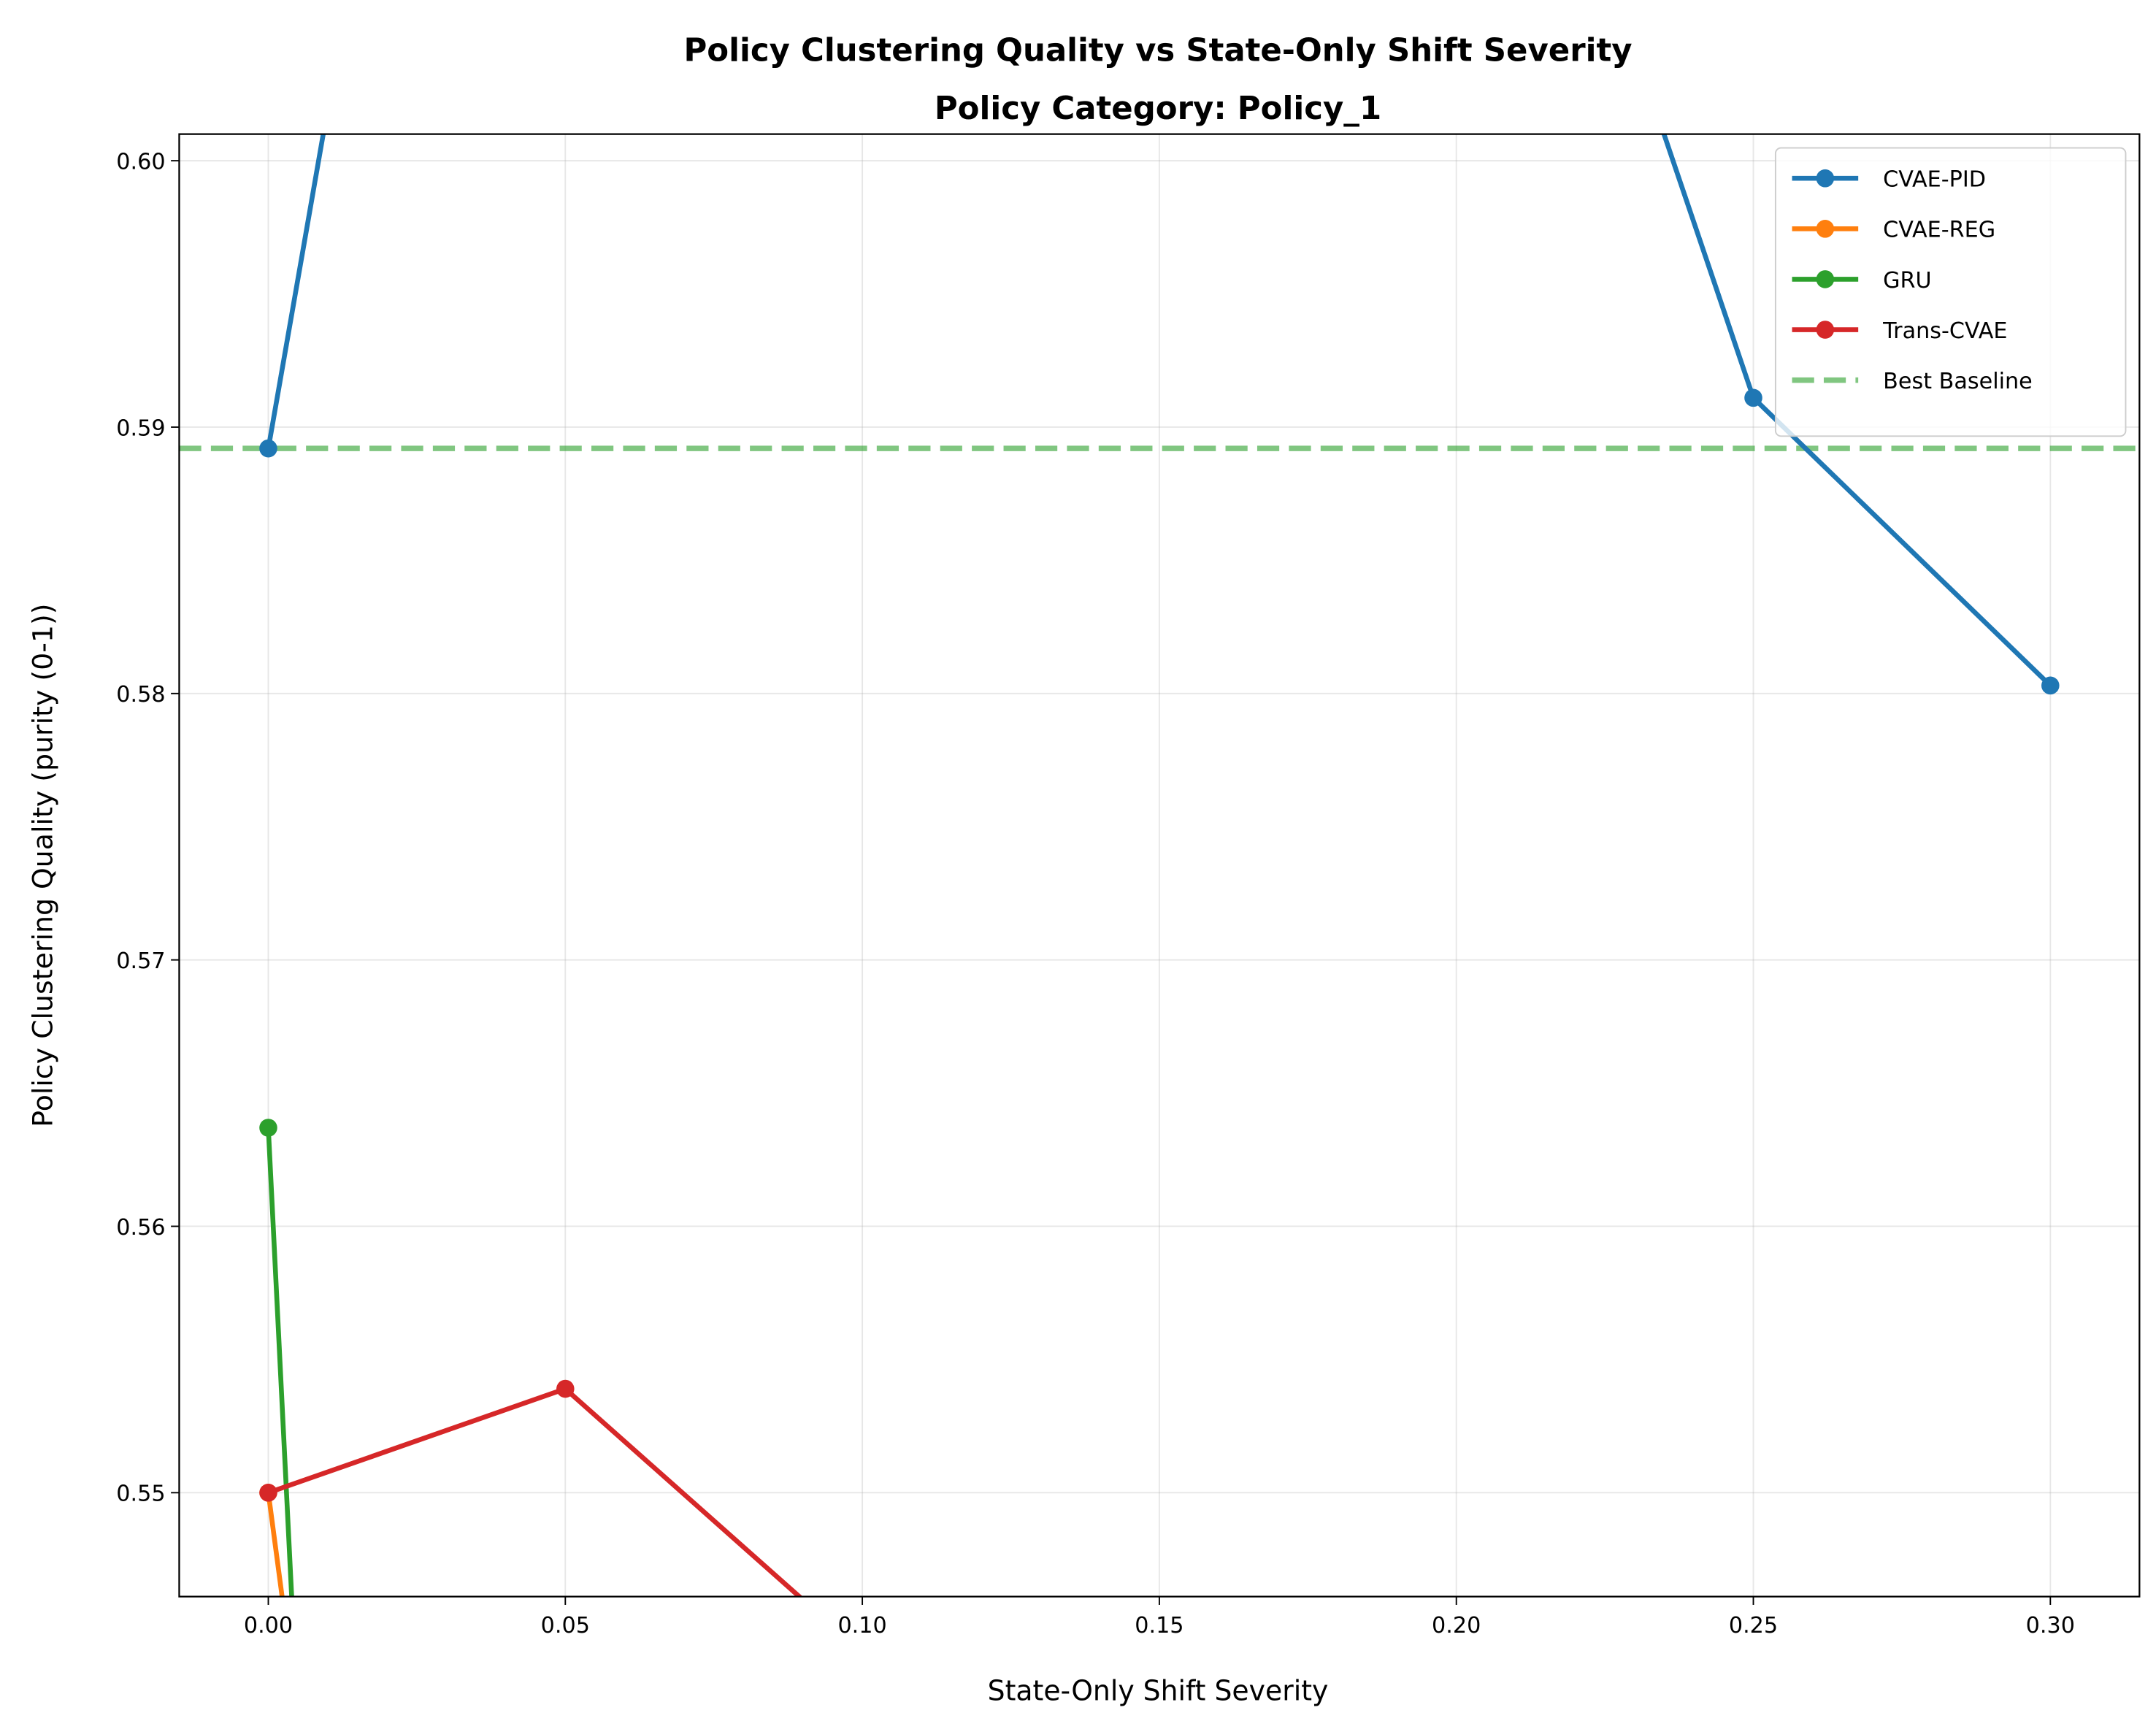  What do you see at coordinates (140, 695) in the screenshot?
I see `y-tick-label: 0.58` at bounding box center [140, 695].